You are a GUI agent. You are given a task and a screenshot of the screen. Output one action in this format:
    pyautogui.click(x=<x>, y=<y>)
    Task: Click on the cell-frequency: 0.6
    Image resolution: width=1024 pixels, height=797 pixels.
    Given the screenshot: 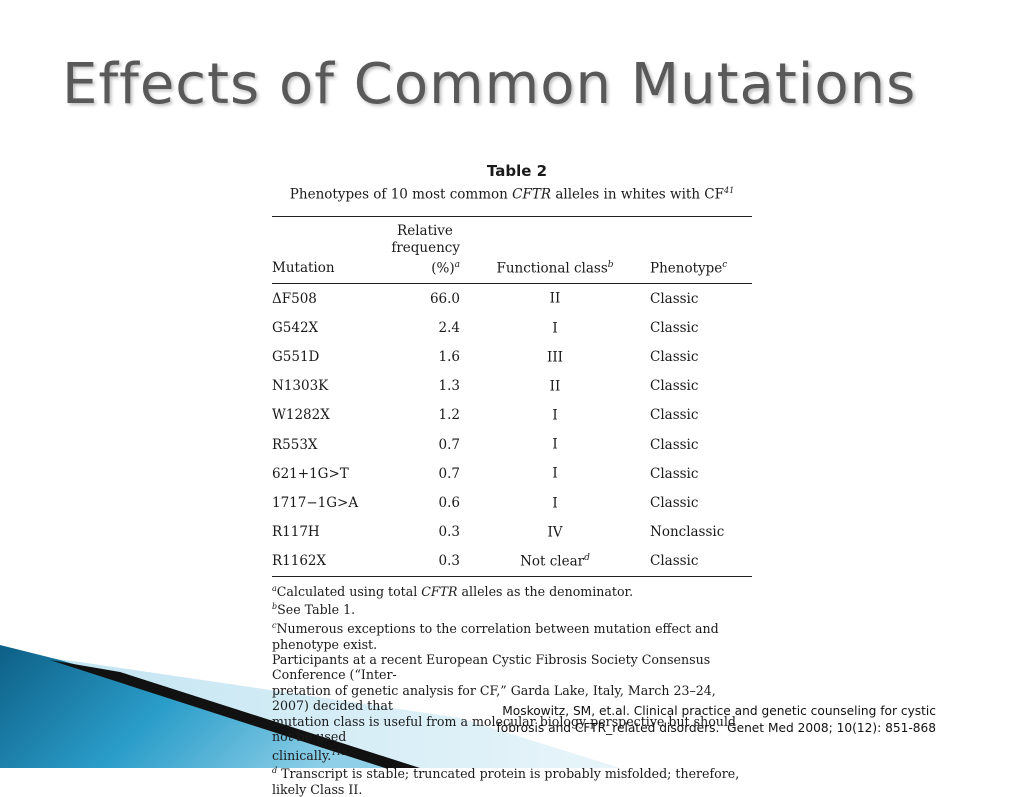 What is the action you would take?
    pyautogui.click(x=449, y=502)
    